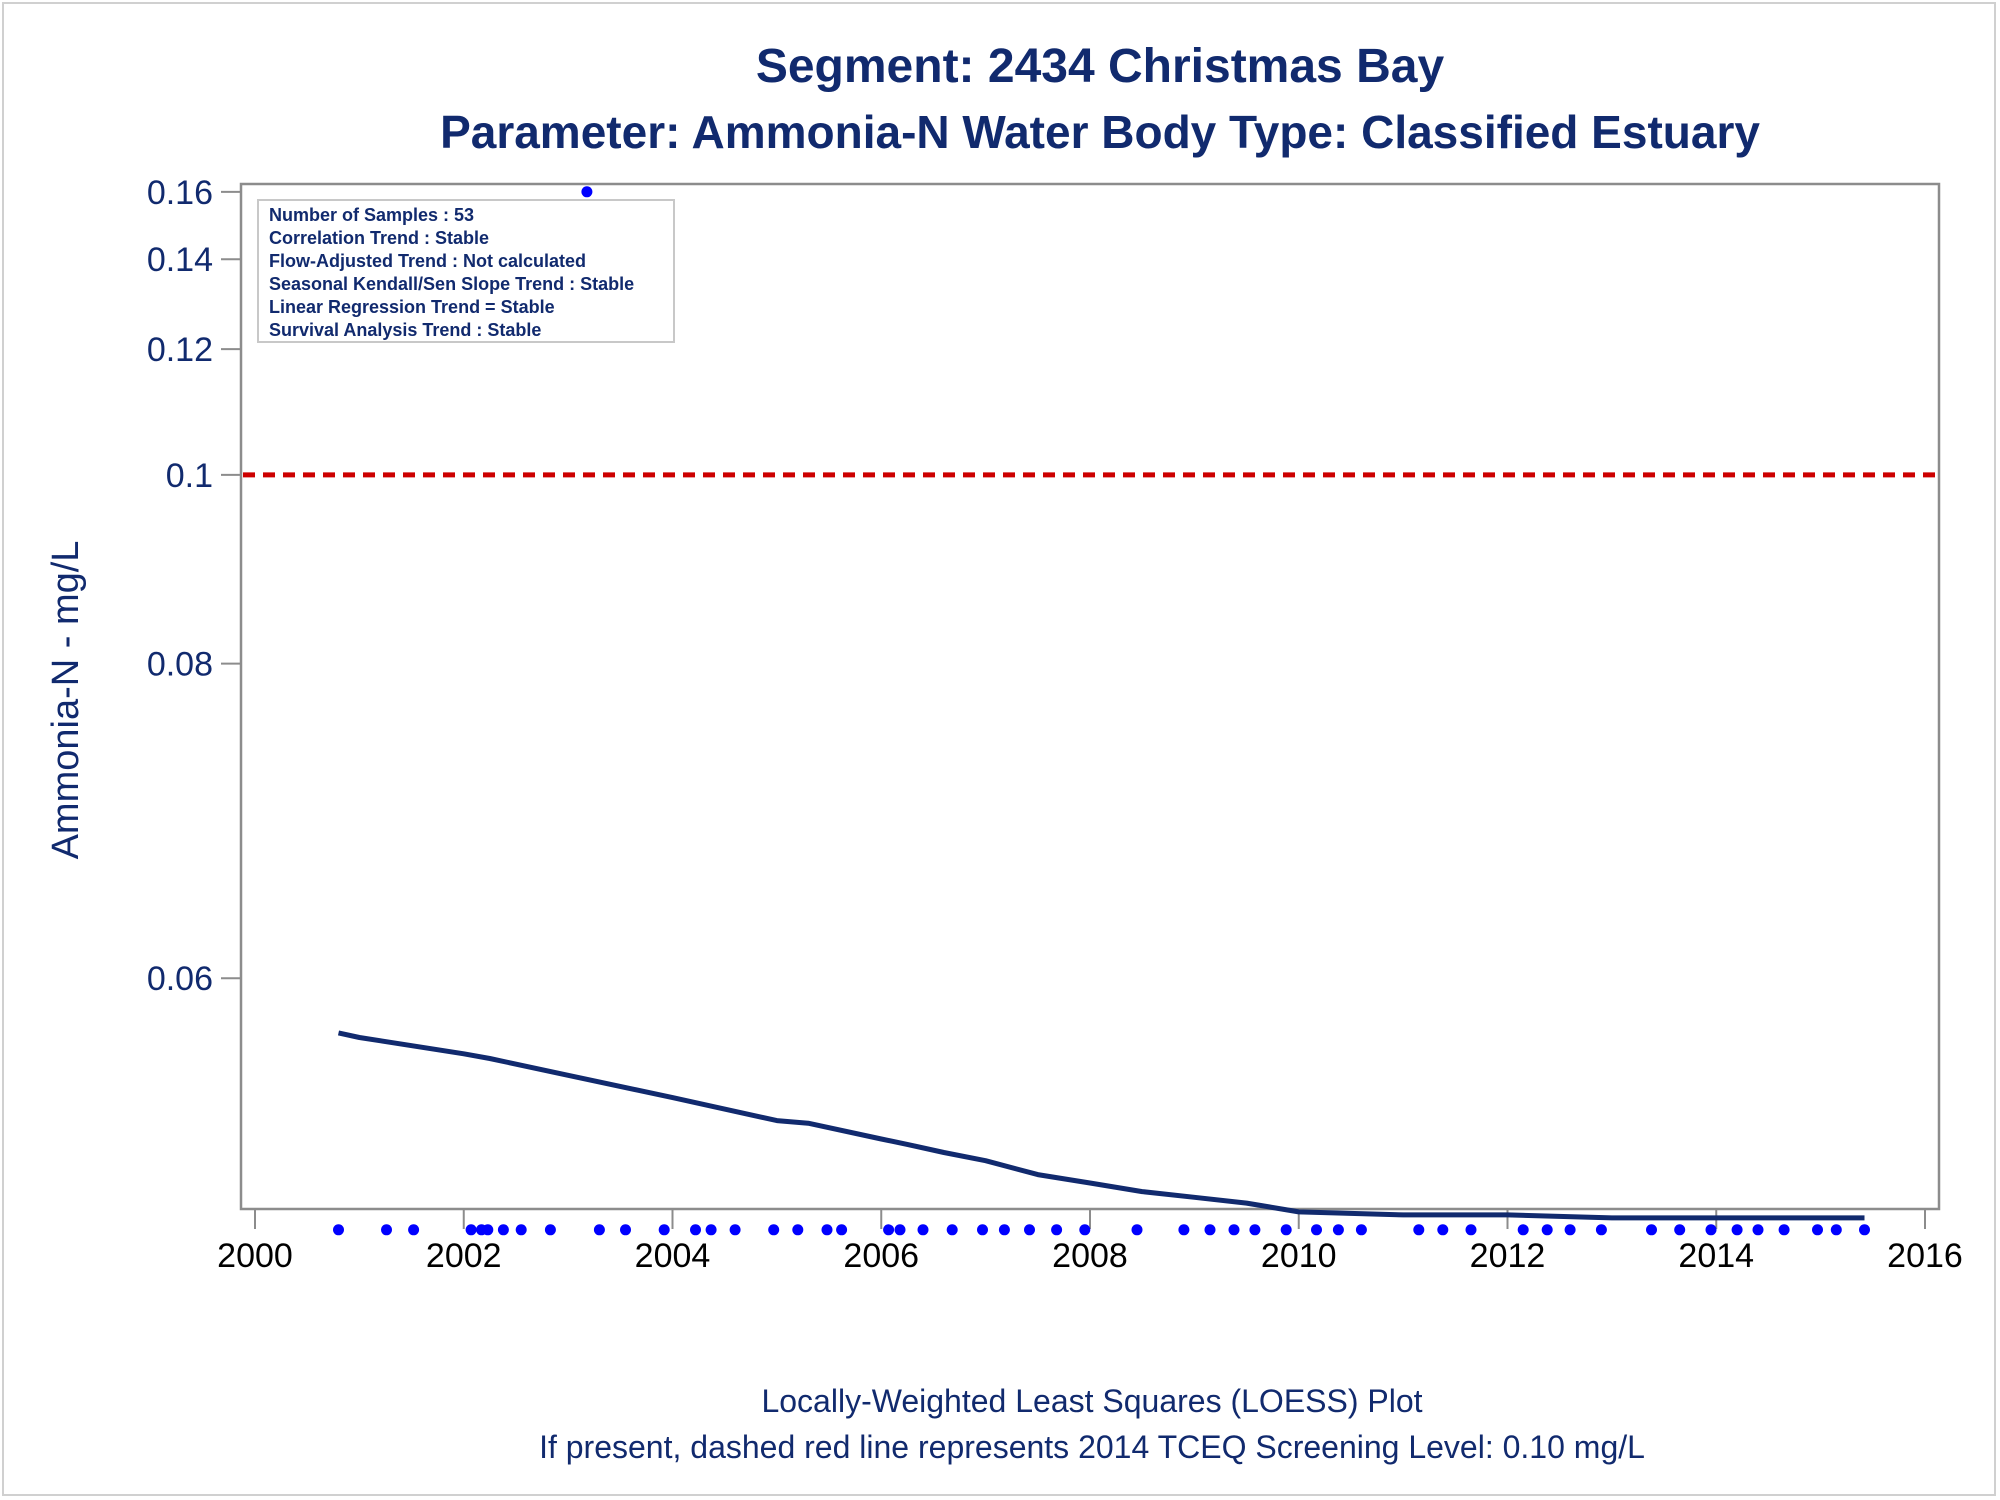 The height and width of the screenshot is (1500, 2000). Describe the element at coordinates (1716, 1256) in the screenshot. I see `x-tick-label: 2014` at that location.